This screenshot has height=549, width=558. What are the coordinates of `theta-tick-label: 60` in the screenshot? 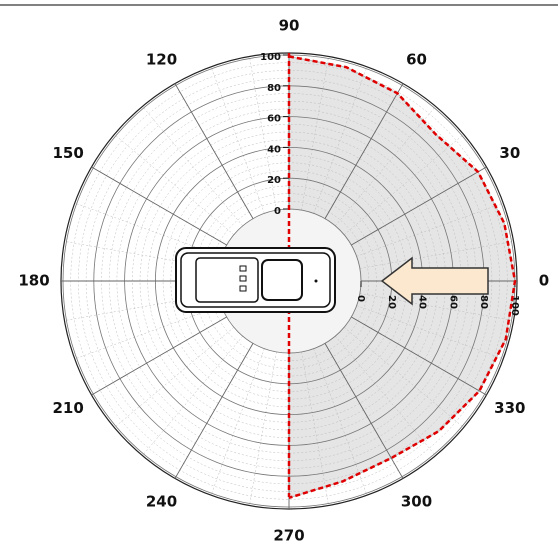 It's located at (416, 60).